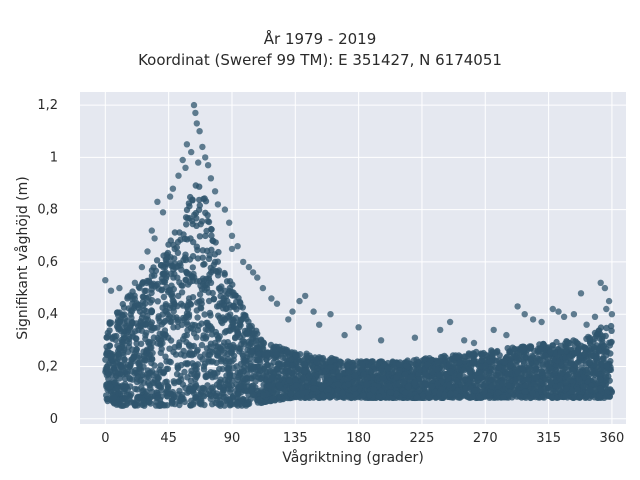 The height and width of the screenshot is (480, 640). What do you see at coordinates (54, 157) in the screenshot?
I see `y-tick-label: 1` at bounding box center [54, 157].